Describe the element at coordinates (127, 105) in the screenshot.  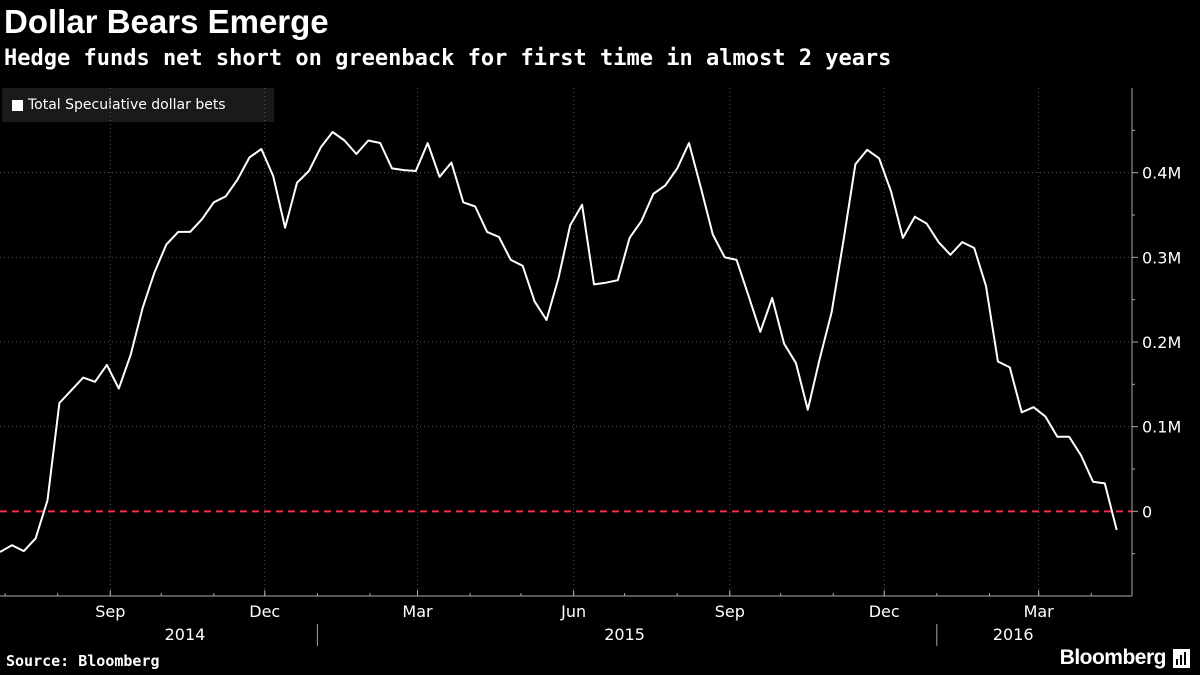
I see `legend-label: Total Speculative dollar bets` at that location.